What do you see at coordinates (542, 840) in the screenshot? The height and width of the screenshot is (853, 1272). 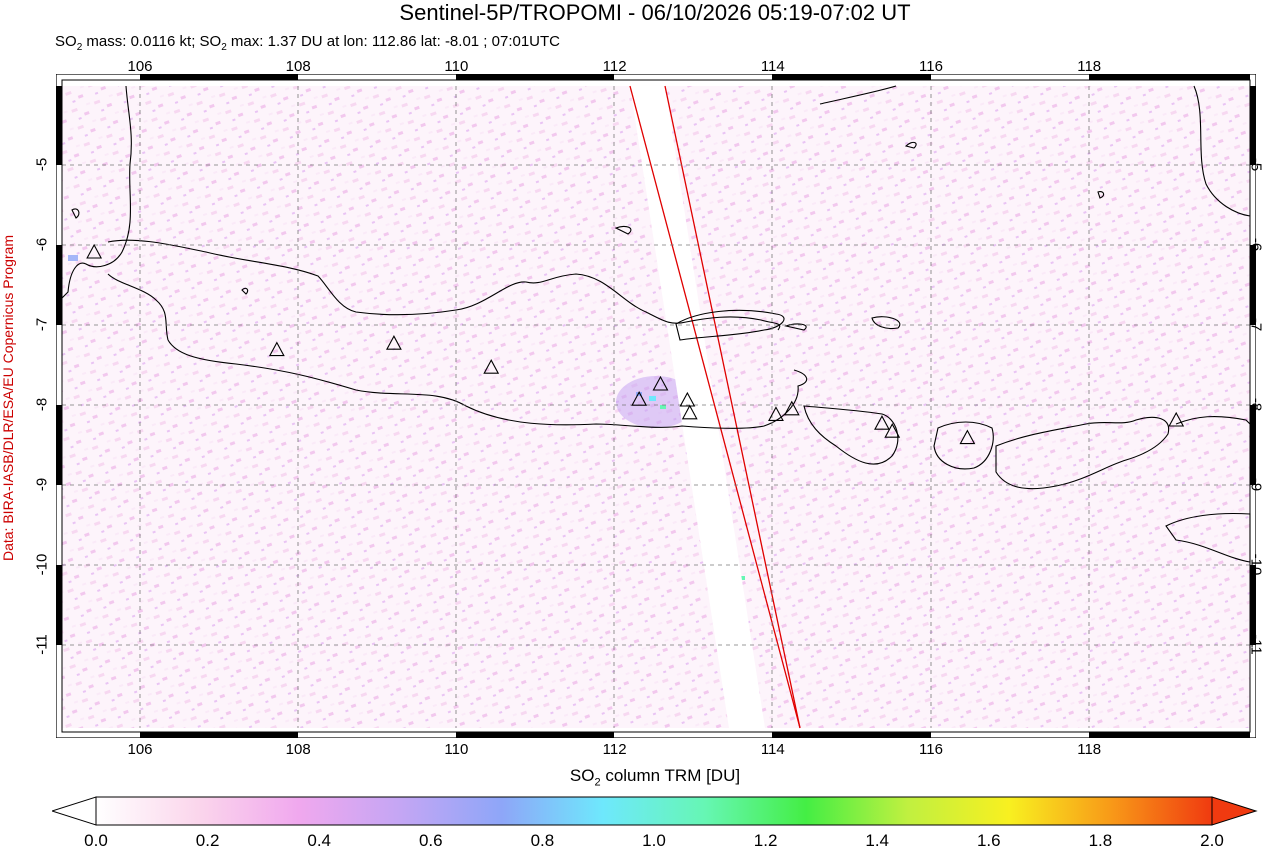 I see `colorbar-tick-label: 0.8` at bounding box center [542, 840].